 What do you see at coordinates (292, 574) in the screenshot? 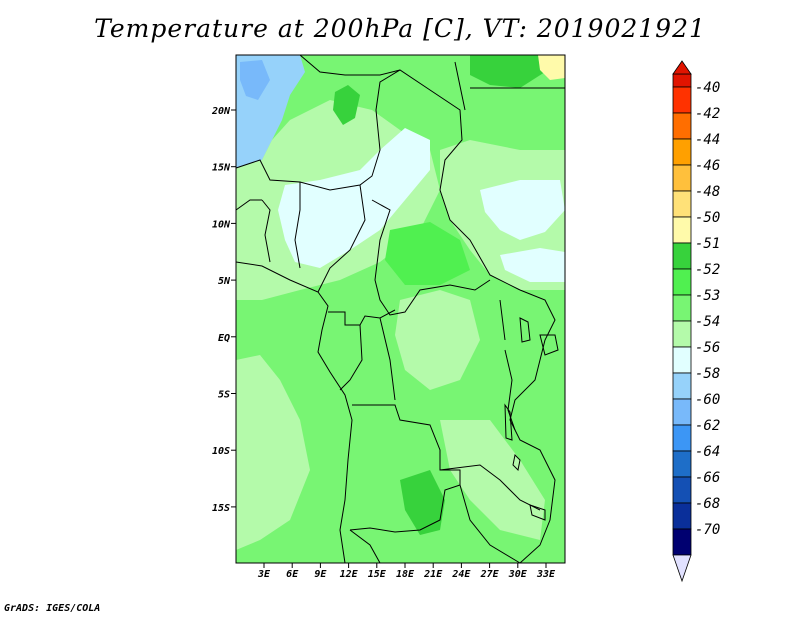
I see `lon-label: 6E` at bounding box center [292, 574].